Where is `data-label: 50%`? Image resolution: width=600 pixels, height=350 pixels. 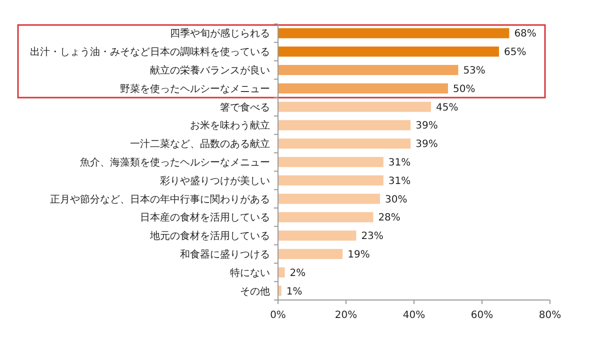
data-label: 50% is located at coordinates (464, 89).